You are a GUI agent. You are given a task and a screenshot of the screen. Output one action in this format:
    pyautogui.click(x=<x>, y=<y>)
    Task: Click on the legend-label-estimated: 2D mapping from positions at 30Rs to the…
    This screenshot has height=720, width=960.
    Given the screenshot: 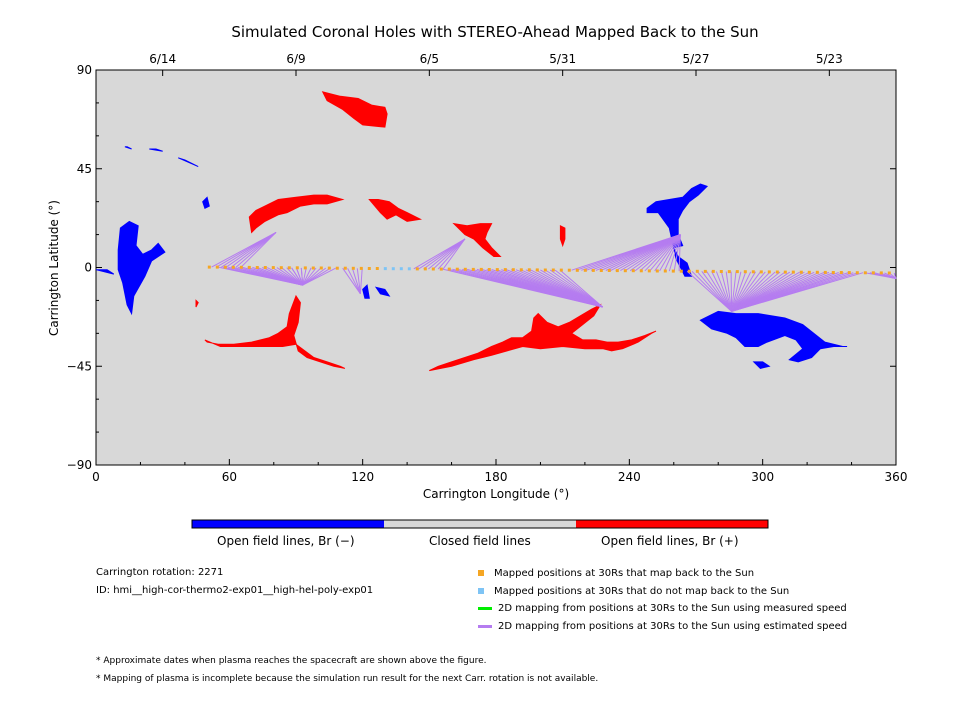 What is the action you would take?
    pyautogui.click(x=673, y=626)
    